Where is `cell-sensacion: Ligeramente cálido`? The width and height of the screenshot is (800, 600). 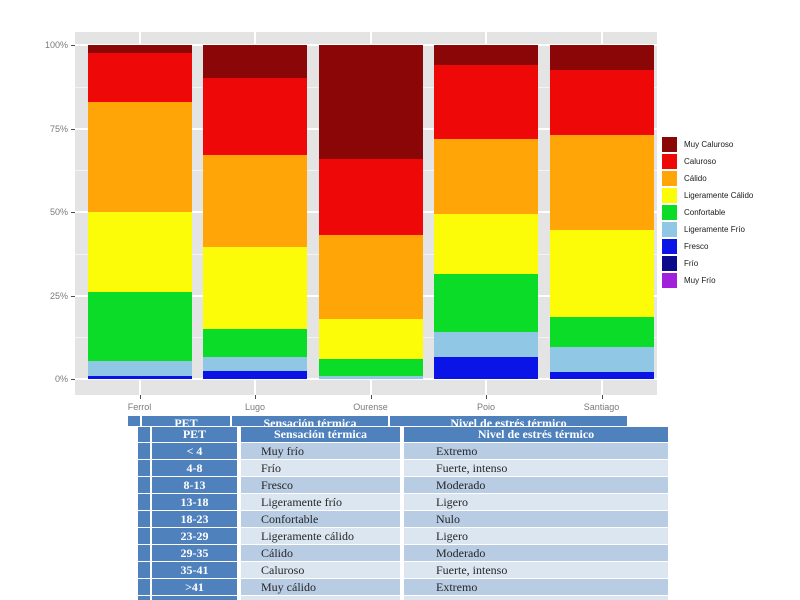
cell-sensacion: Ligeramente cálido is located at coordinates (320, 536).